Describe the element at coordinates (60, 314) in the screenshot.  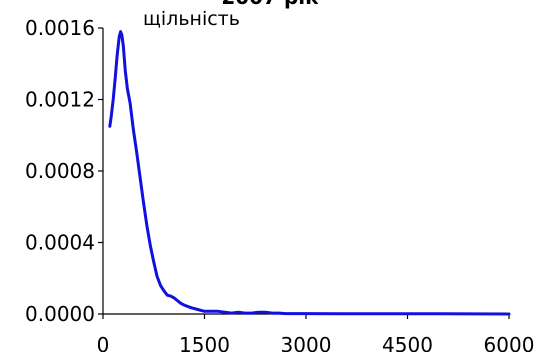
I see `y-tick-label: 0.0000` at that location.